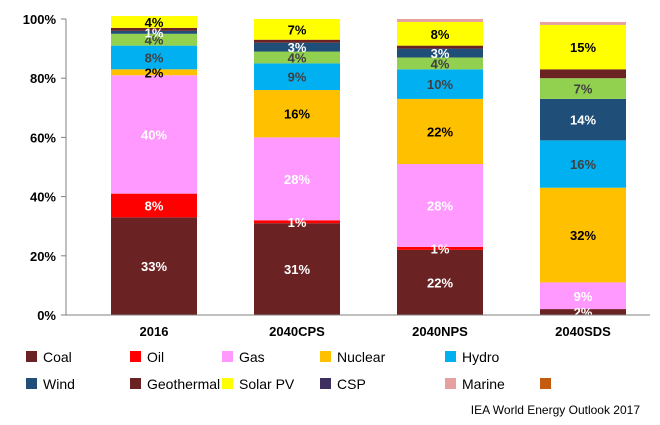 The height and width of the screenshot is (425, 660). Describe the element at coordinates (556, 410) in the screenshot. I see `source-note: IEA World Energy Outlook 2017` at that location.